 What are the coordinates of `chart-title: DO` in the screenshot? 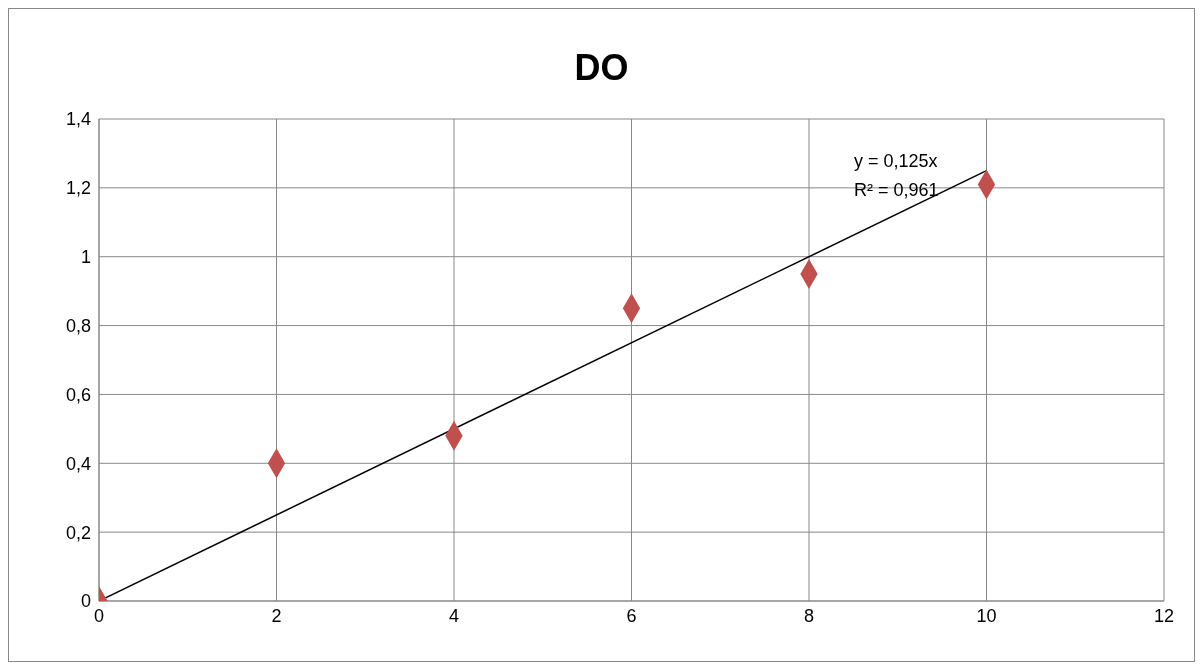 It's located at (601, 68).